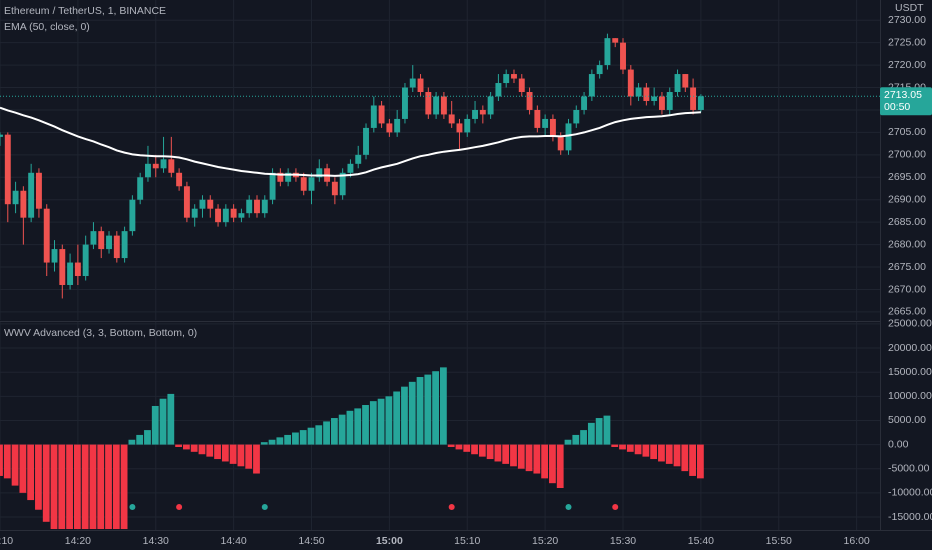 The width and height of the screenshot is (932, 550). Describe the element at coordinates (897, 107) in the screenshot. I see `countdown-label: 00:50` at that location.